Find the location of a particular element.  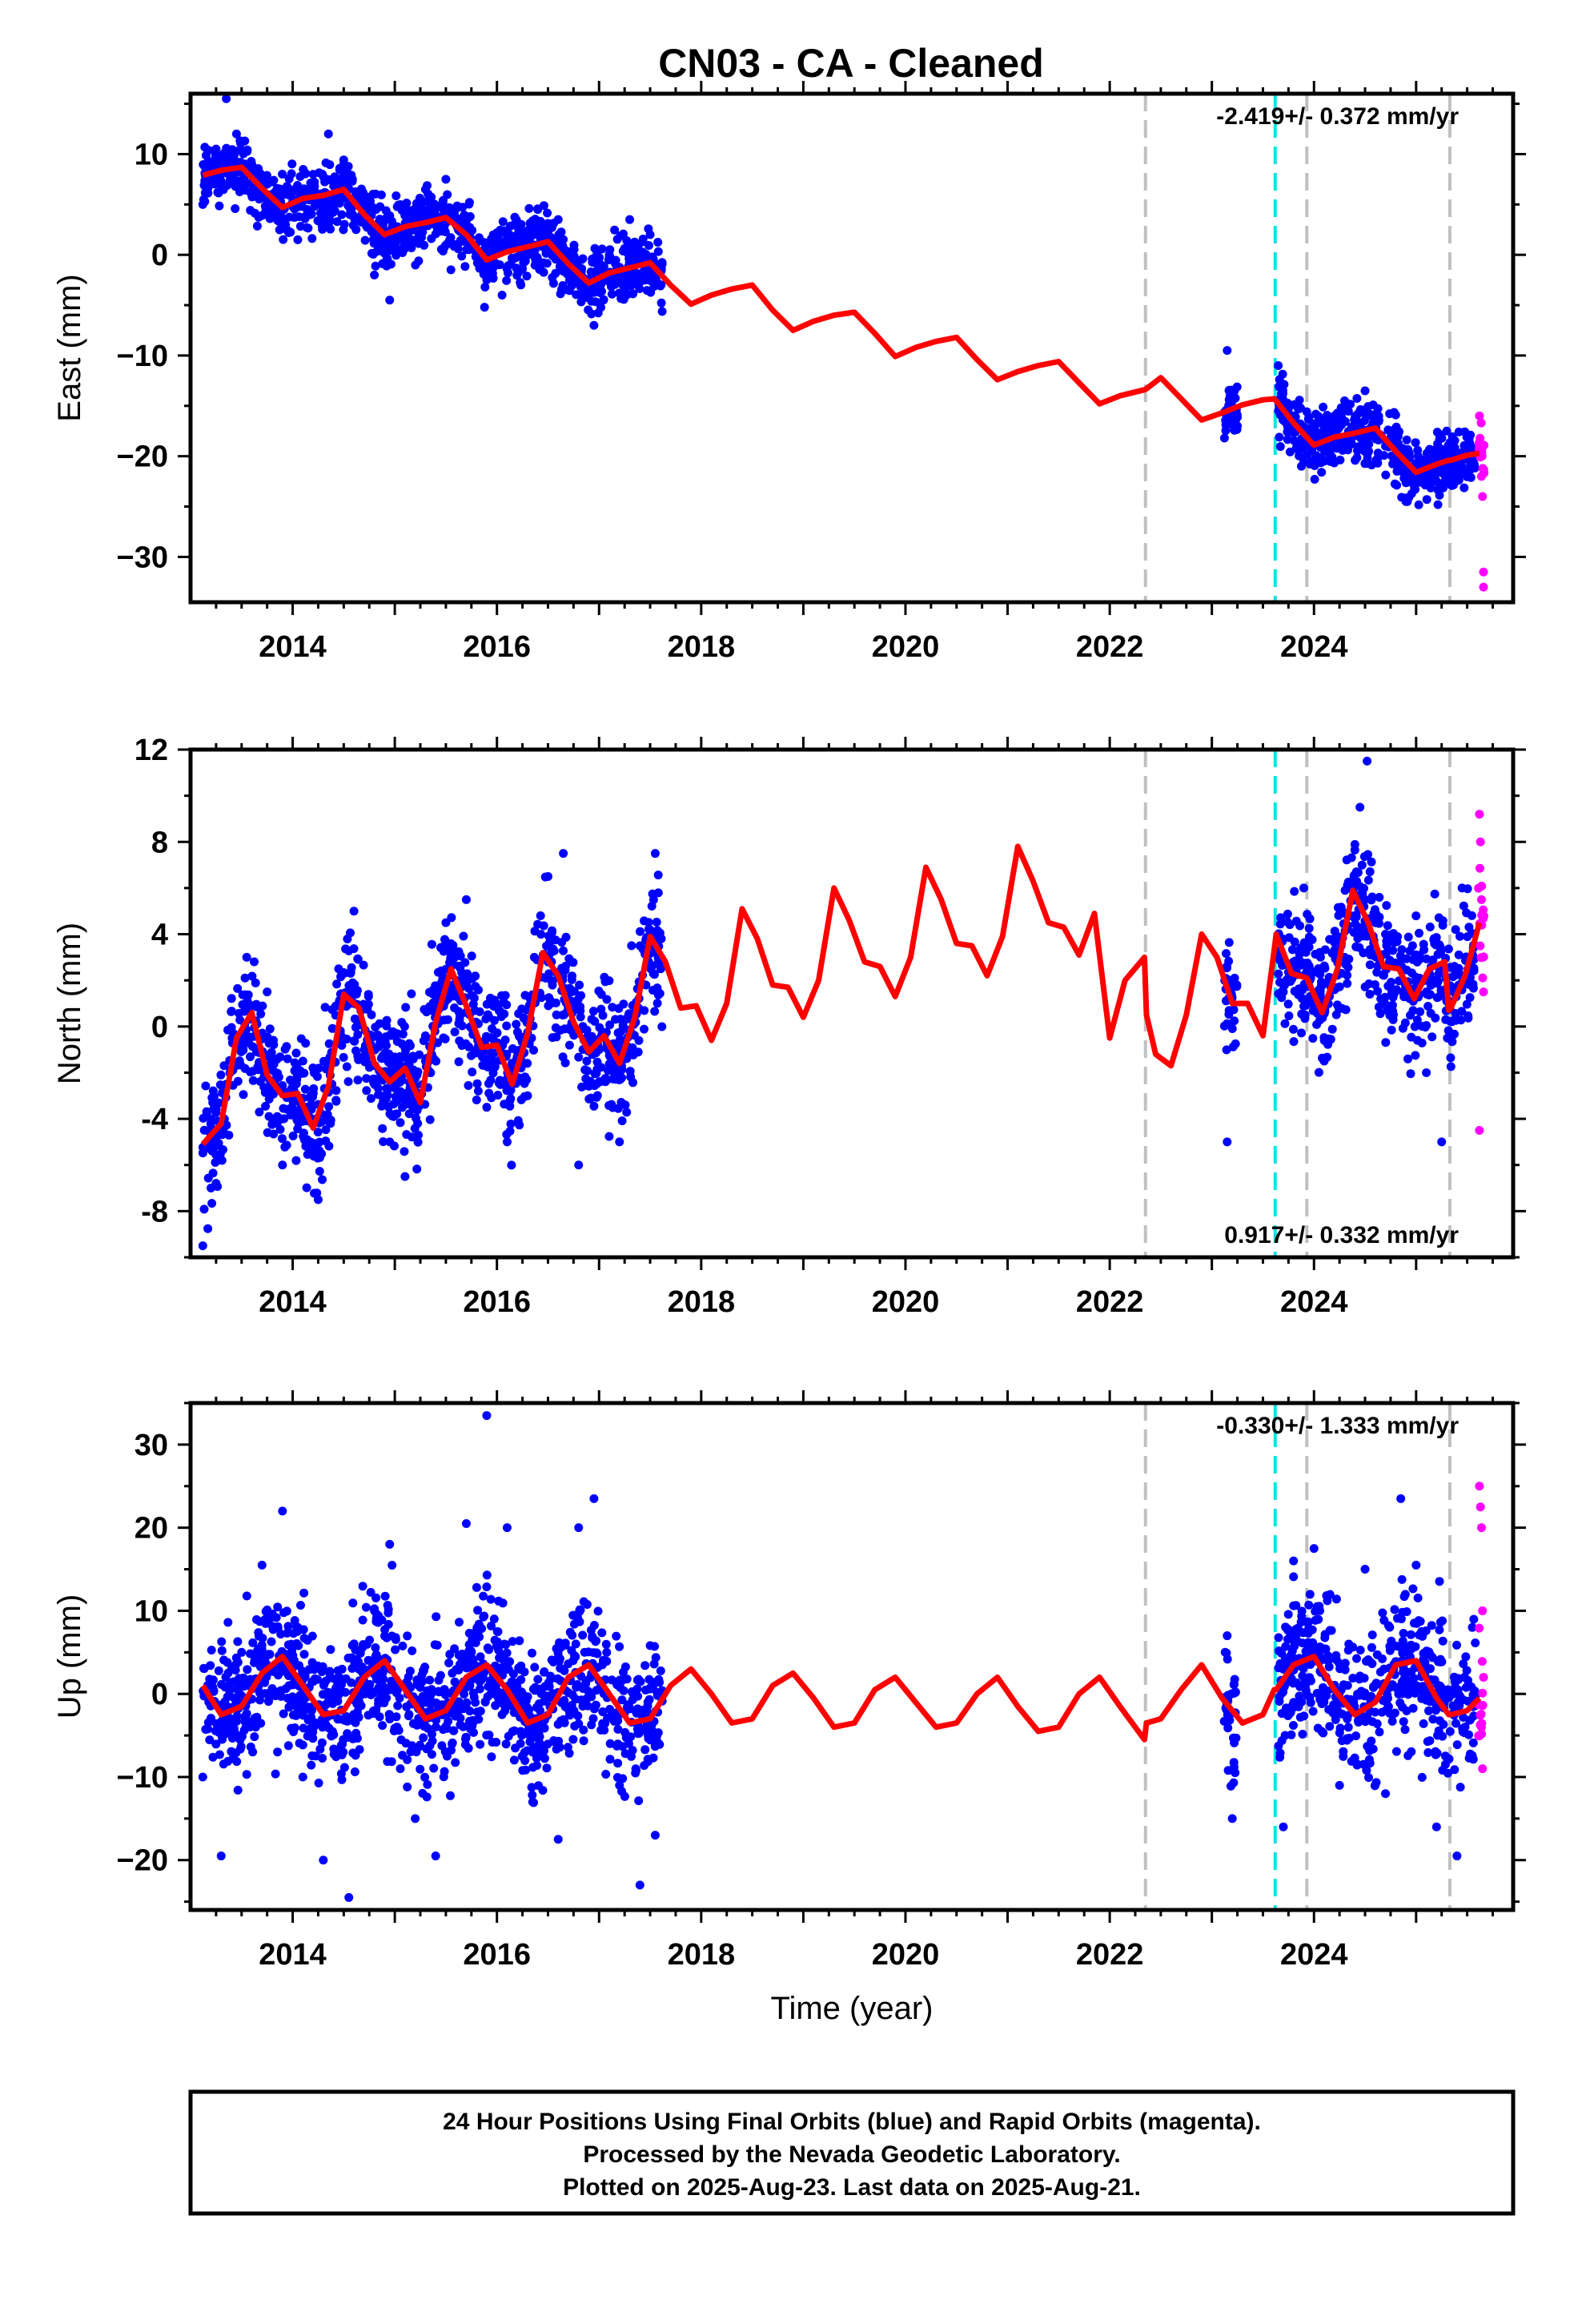

y-axis-label: North (mm) is located at coordinates (69, 1003).